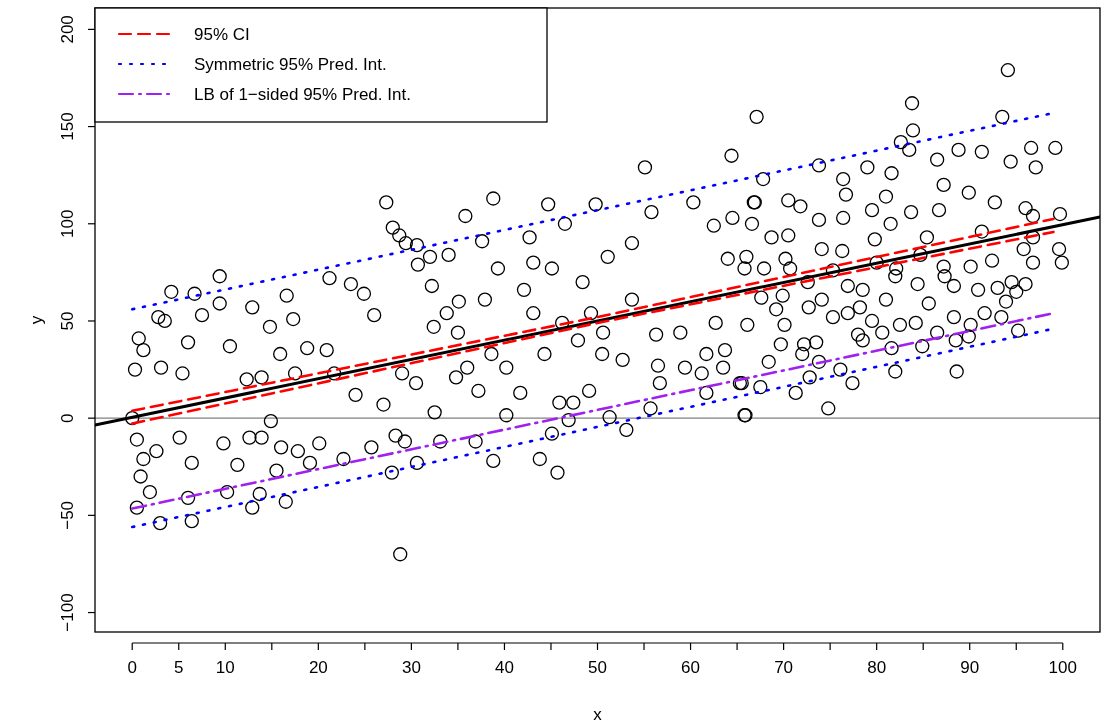 This screenshot has width=1108, height=728. Describe the element at coordinates (1062, 667) in the screenshot. I see `x-tick-label: 100` at that location.